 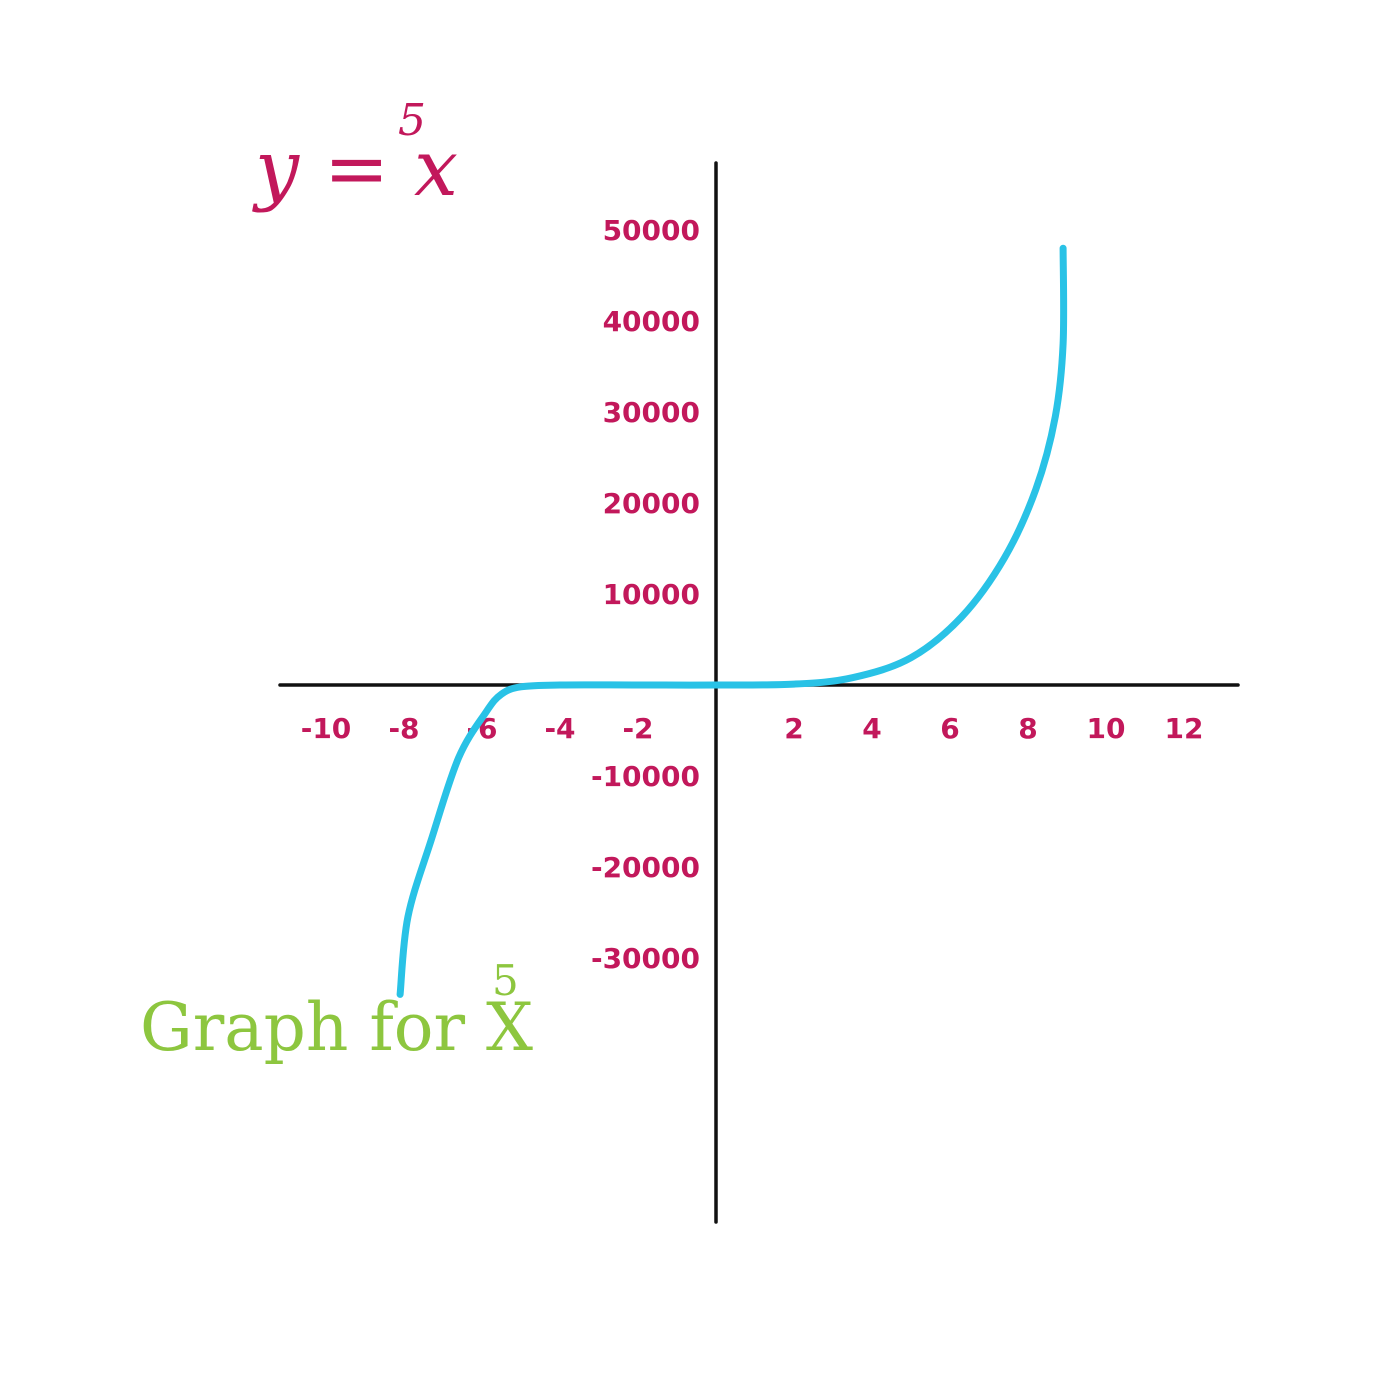 What do you see at coordinates (651, 594) in the screenshot?
I see `y-tick-label: 10000` at bounding box center [651, 594].